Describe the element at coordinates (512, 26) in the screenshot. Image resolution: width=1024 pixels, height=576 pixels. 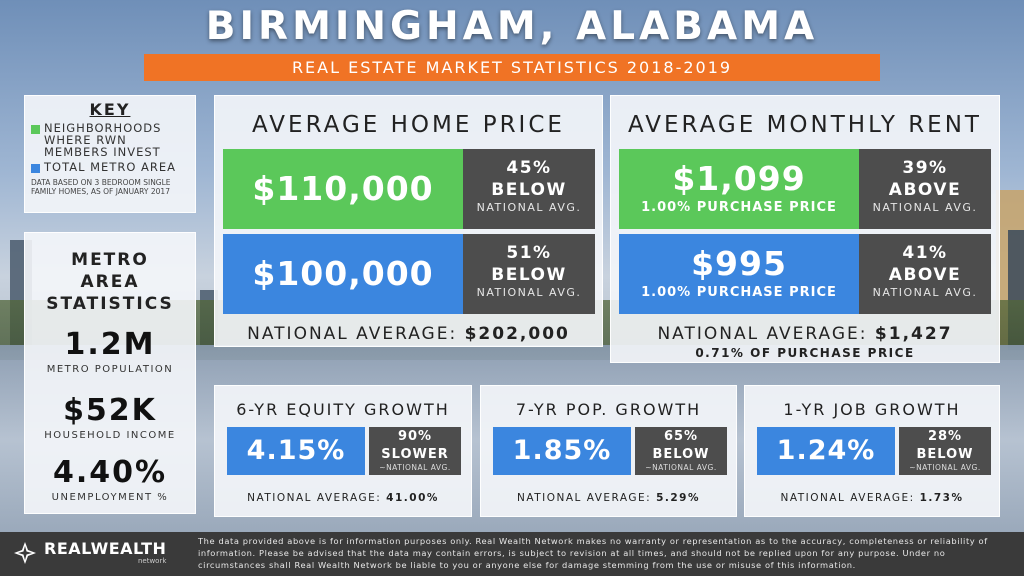
I see `page-title: BIRMINGHAM, ALABAMA` at that location.